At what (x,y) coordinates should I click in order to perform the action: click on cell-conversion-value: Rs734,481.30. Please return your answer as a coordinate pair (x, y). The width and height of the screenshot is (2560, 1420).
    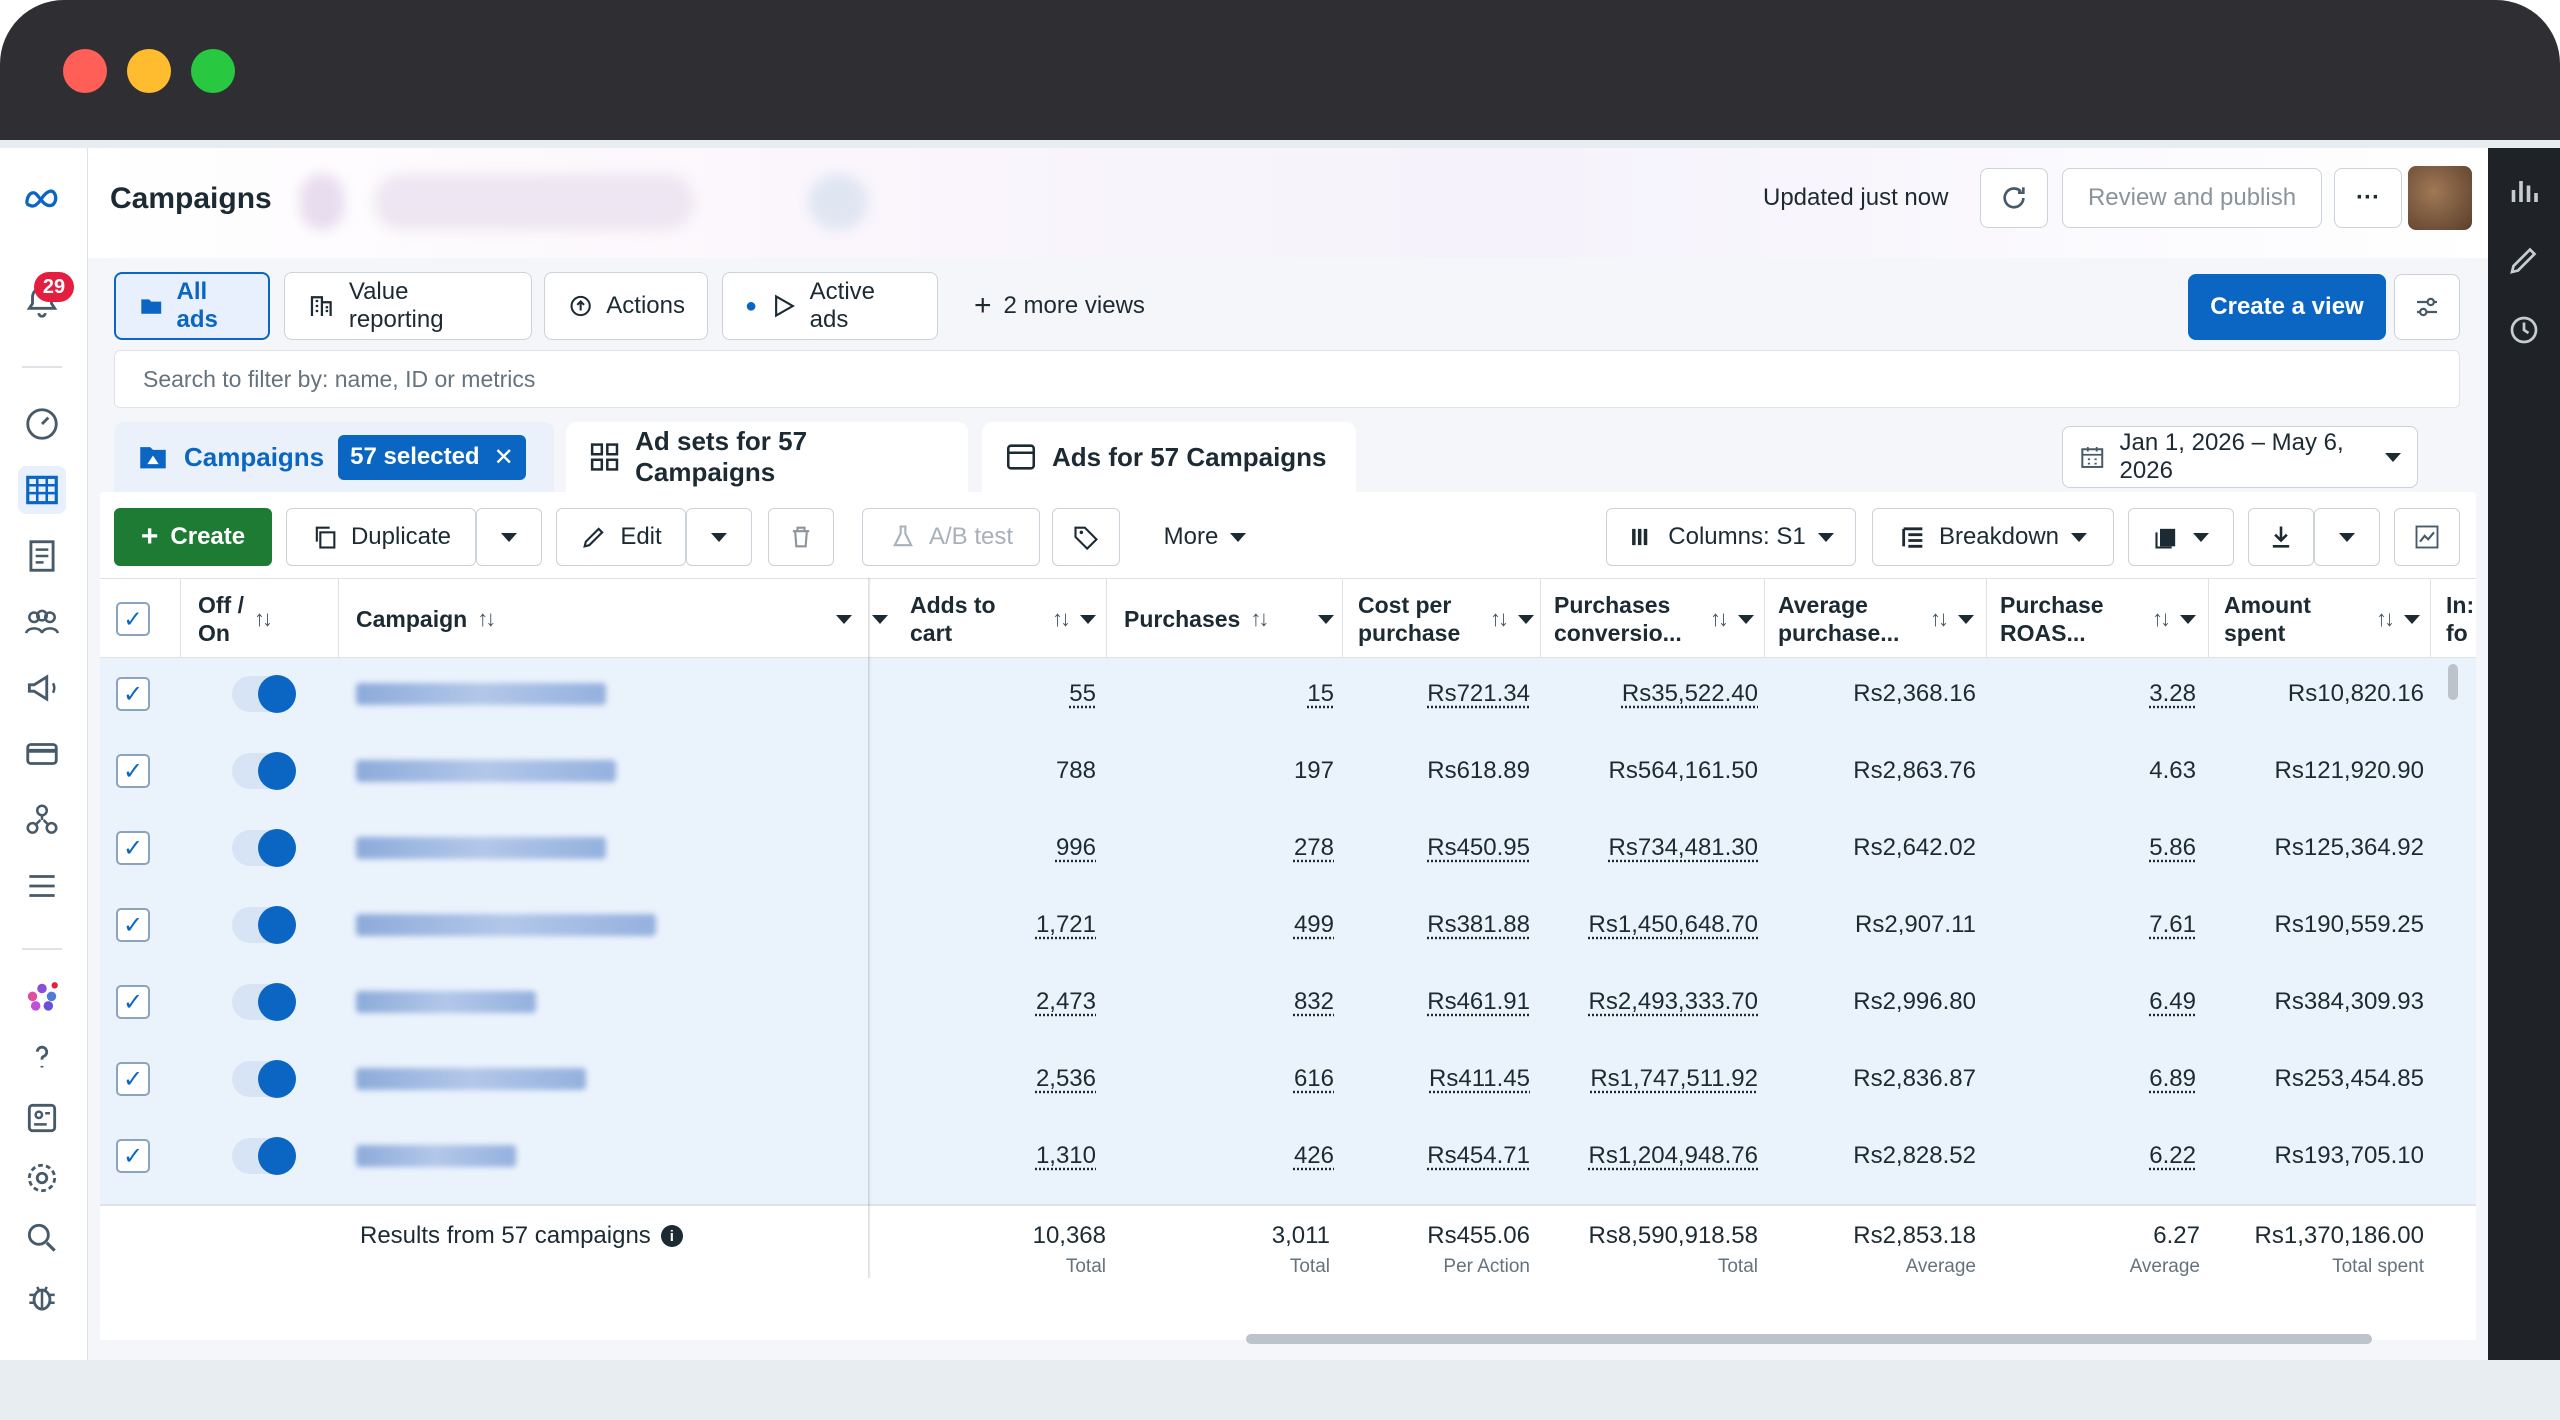
    Looking at the image, I should click on (1651, 848).